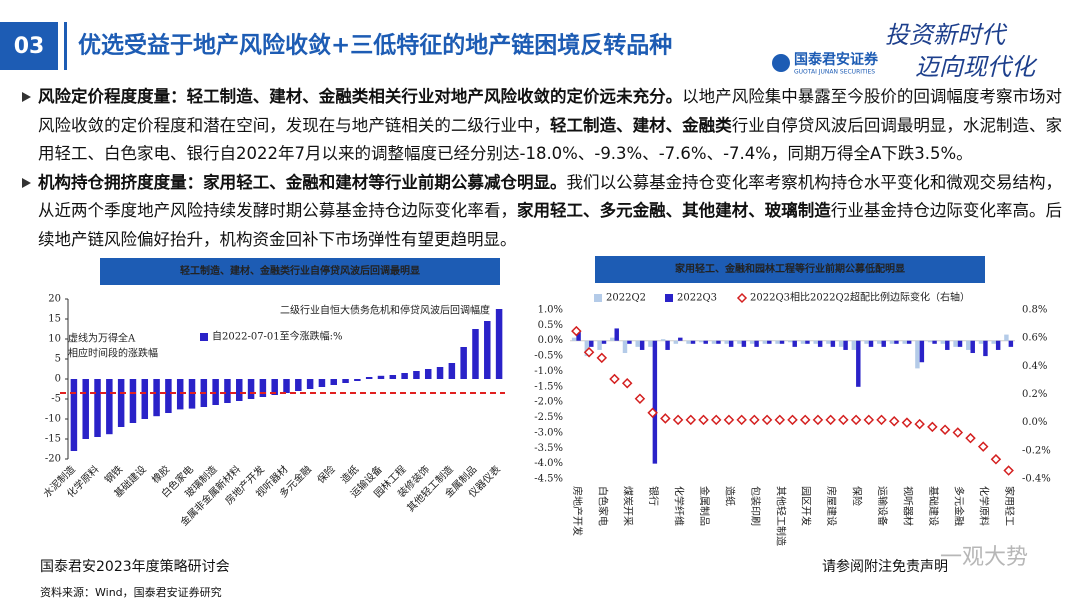 The width and height of the screenshot is (1080, 605). What do you see at coordinates (836, 59) in the screenshot?
I see `logo-cn: 国泰君安证券` at bounding box center [836, 59].